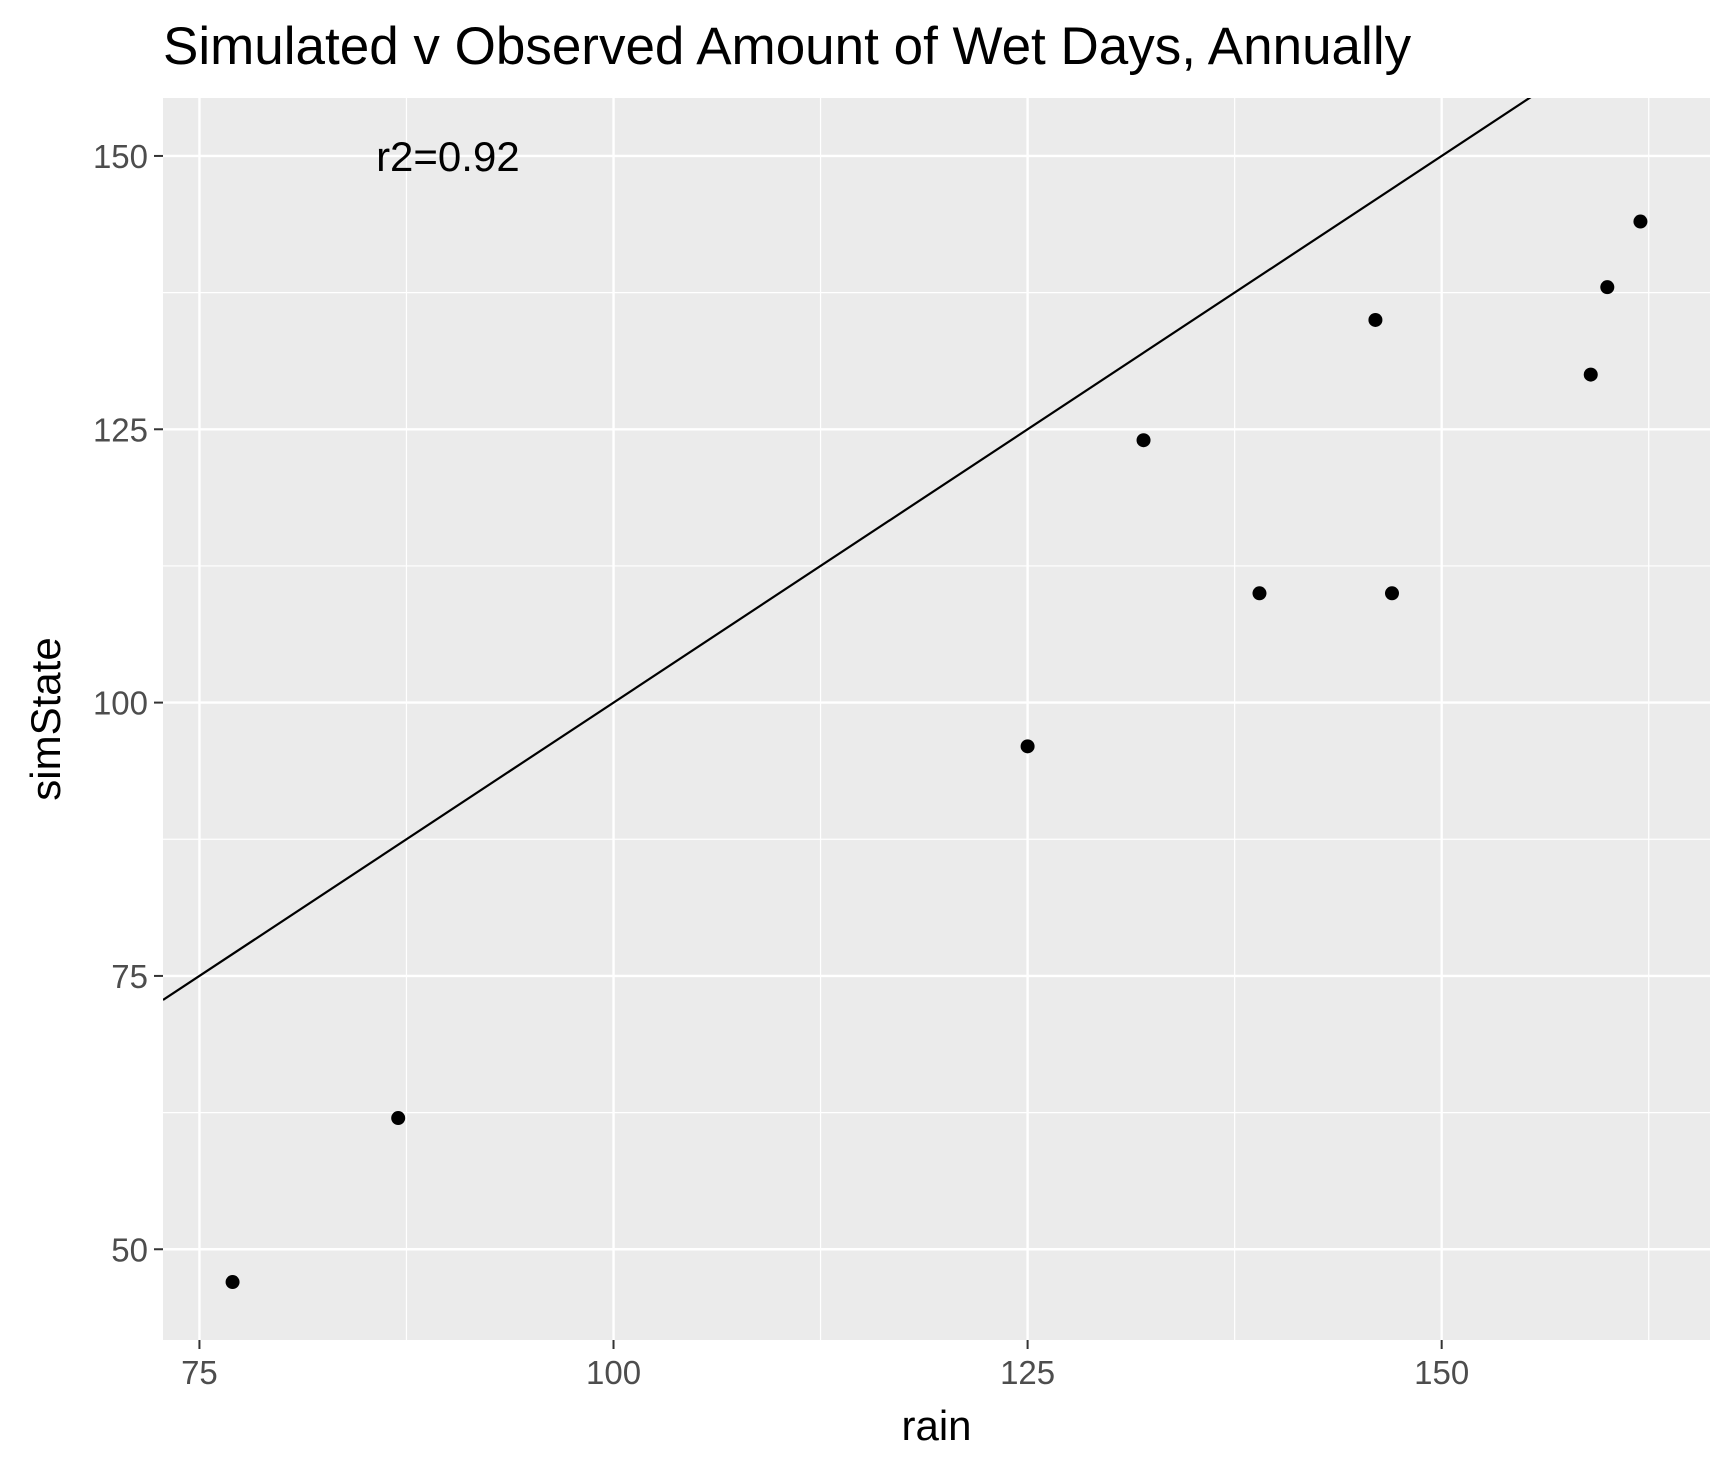 This screenshot has width=1725, height=1468. I want to click on x-tick-label: 75, so click(199, 1372).